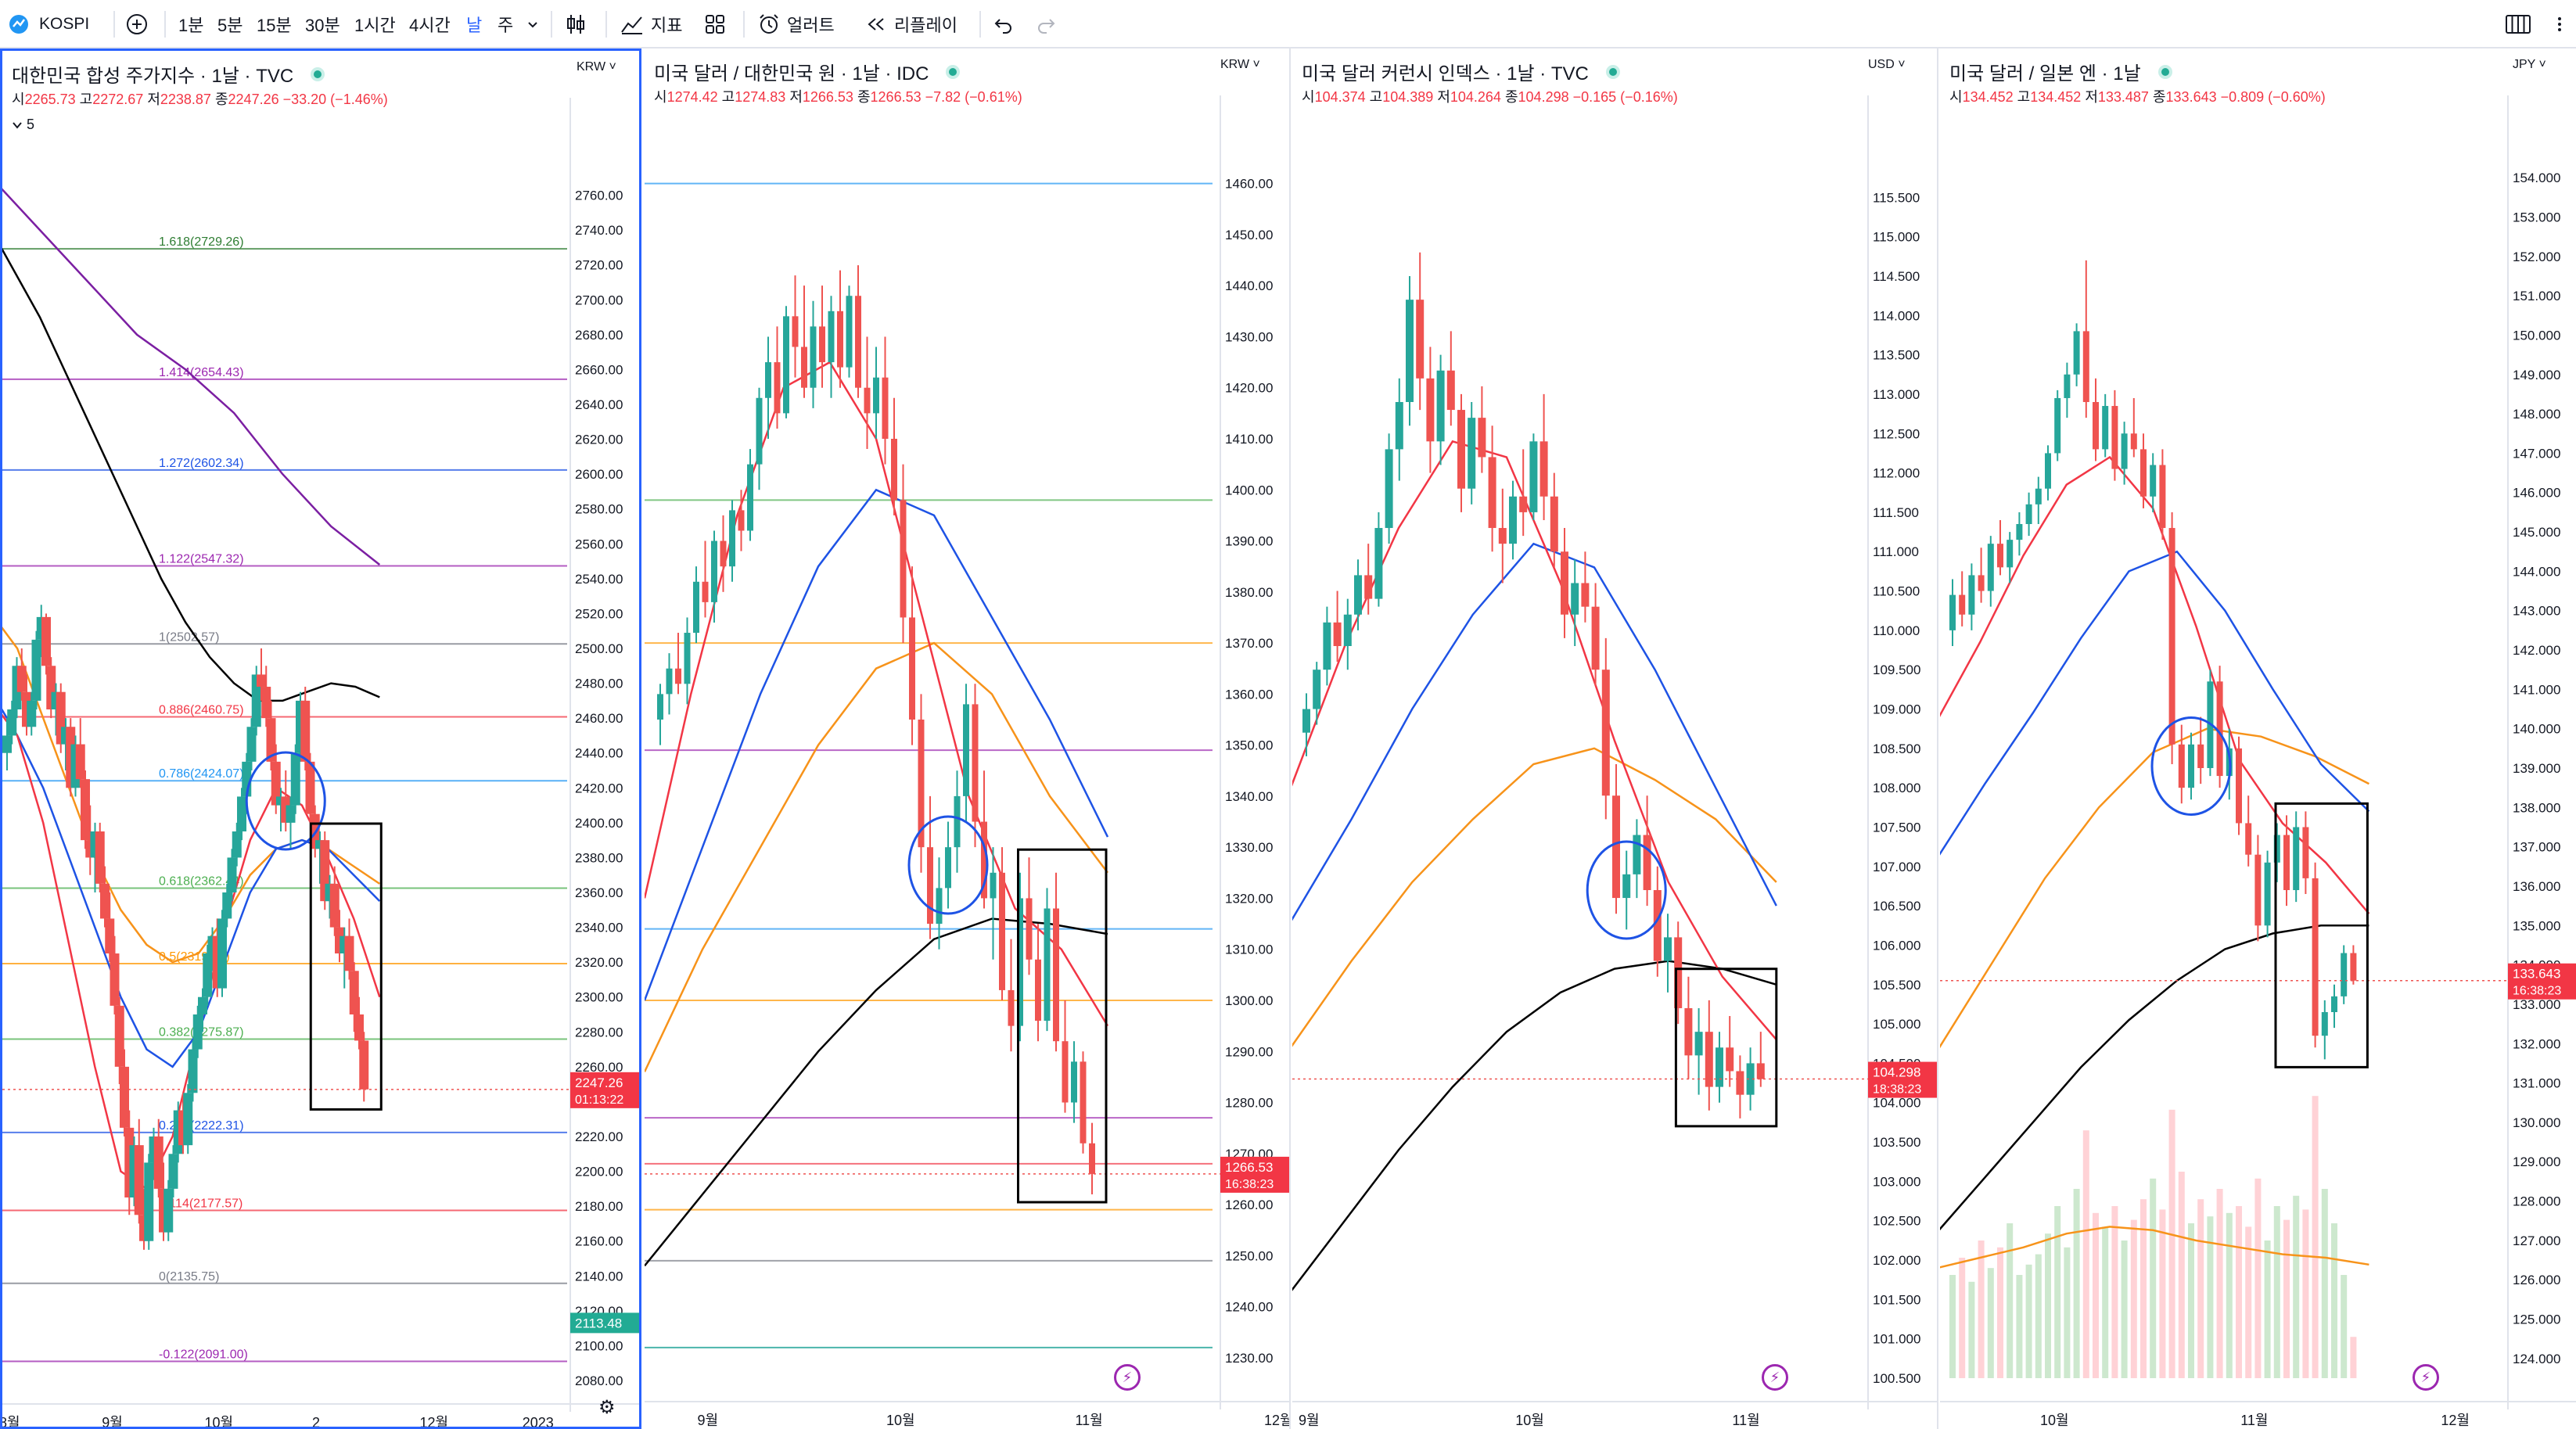 This screenshot has height=1429, width=2576. I want to click on alert-button: 얼러트, so click(796, 24).